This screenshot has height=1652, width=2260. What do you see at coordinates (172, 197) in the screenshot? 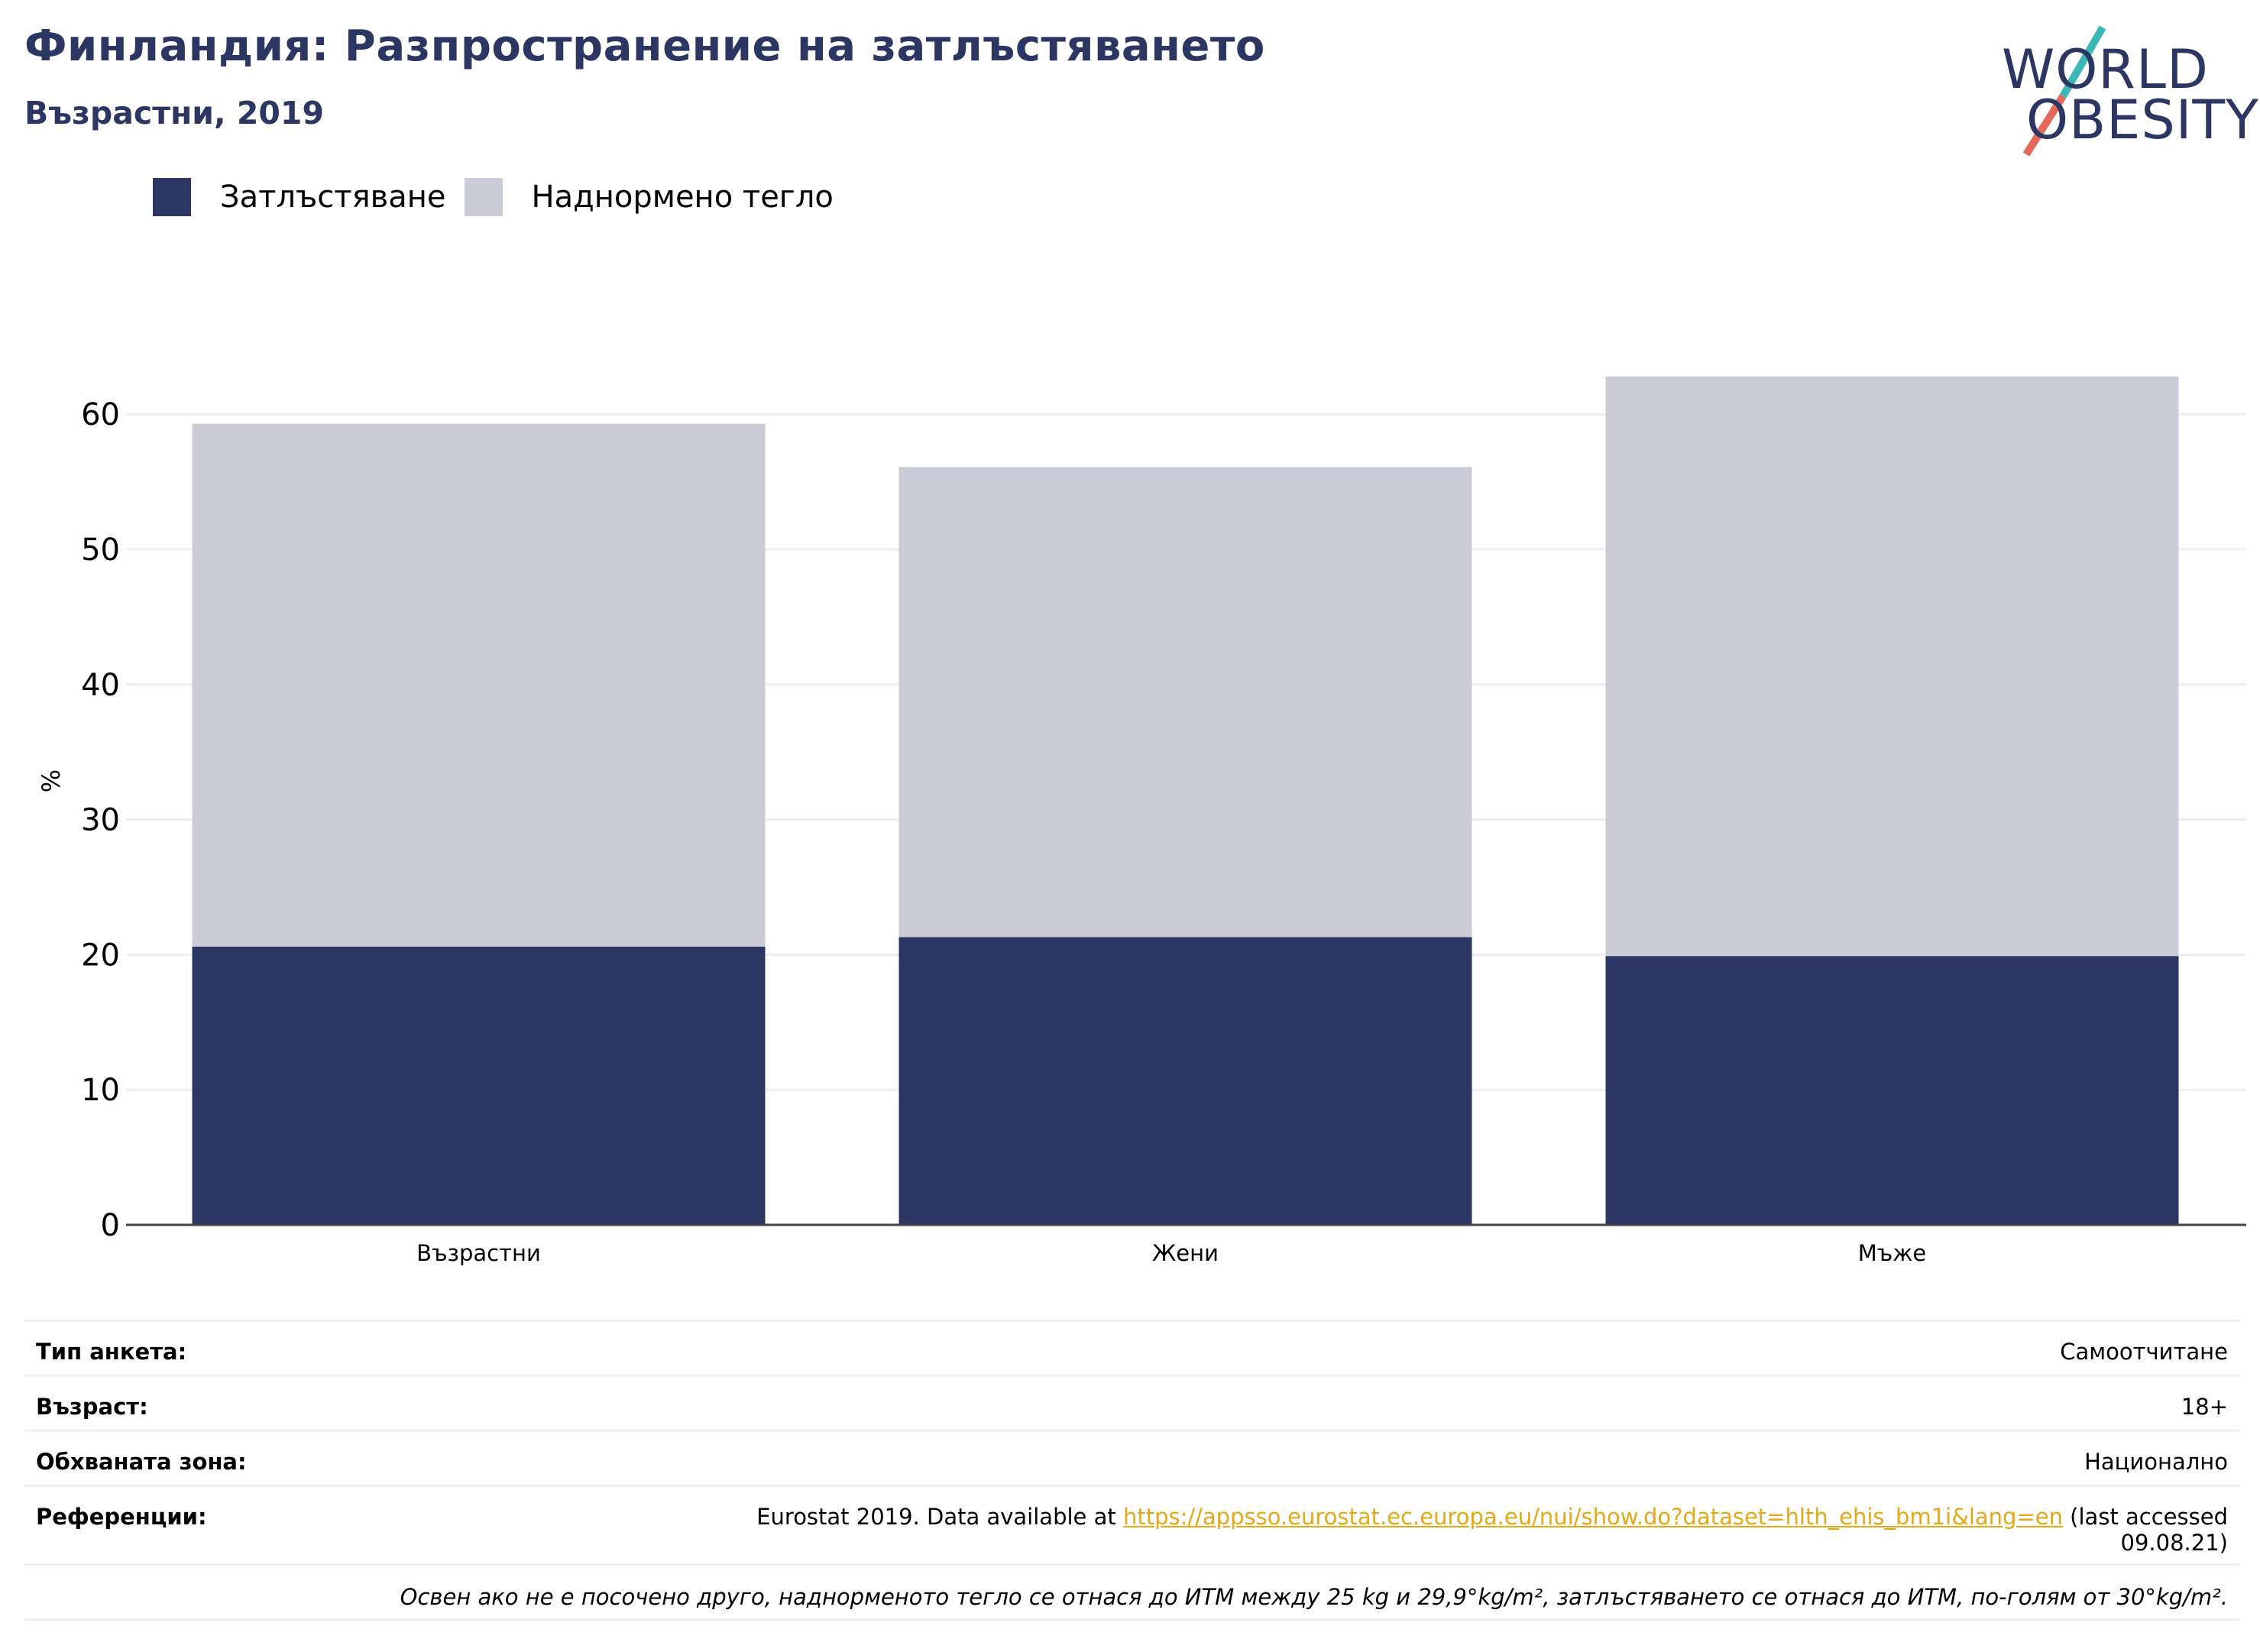
I see `legend-swatch-obesity` at bounding box center [172, 197].